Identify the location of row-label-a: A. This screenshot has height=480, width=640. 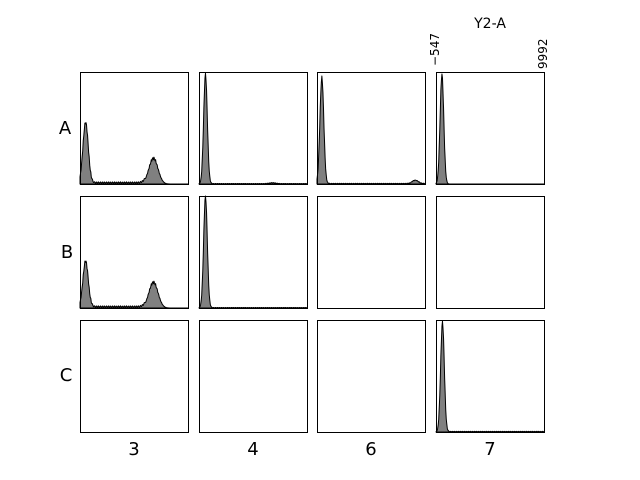
(65, 128).